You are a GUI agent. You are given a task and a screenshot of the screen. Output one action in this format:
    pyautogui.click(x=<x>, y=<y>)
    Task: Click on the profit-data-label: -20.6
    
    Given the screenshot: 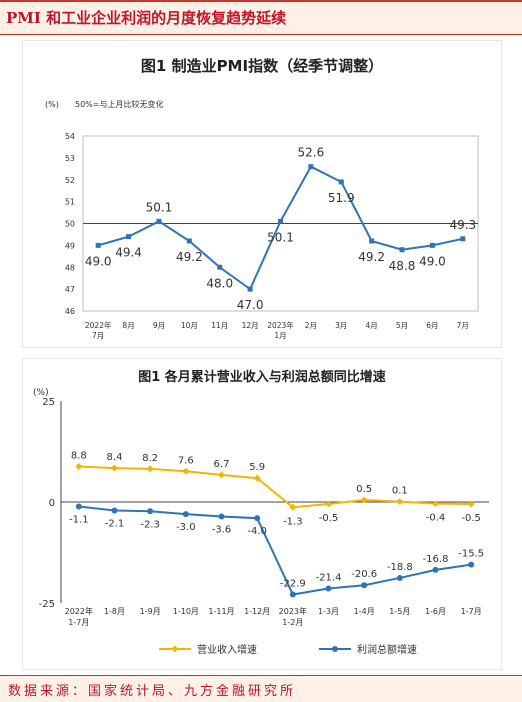 What is the action you would take?
    pyautogui.click(x=364, y=574)
    